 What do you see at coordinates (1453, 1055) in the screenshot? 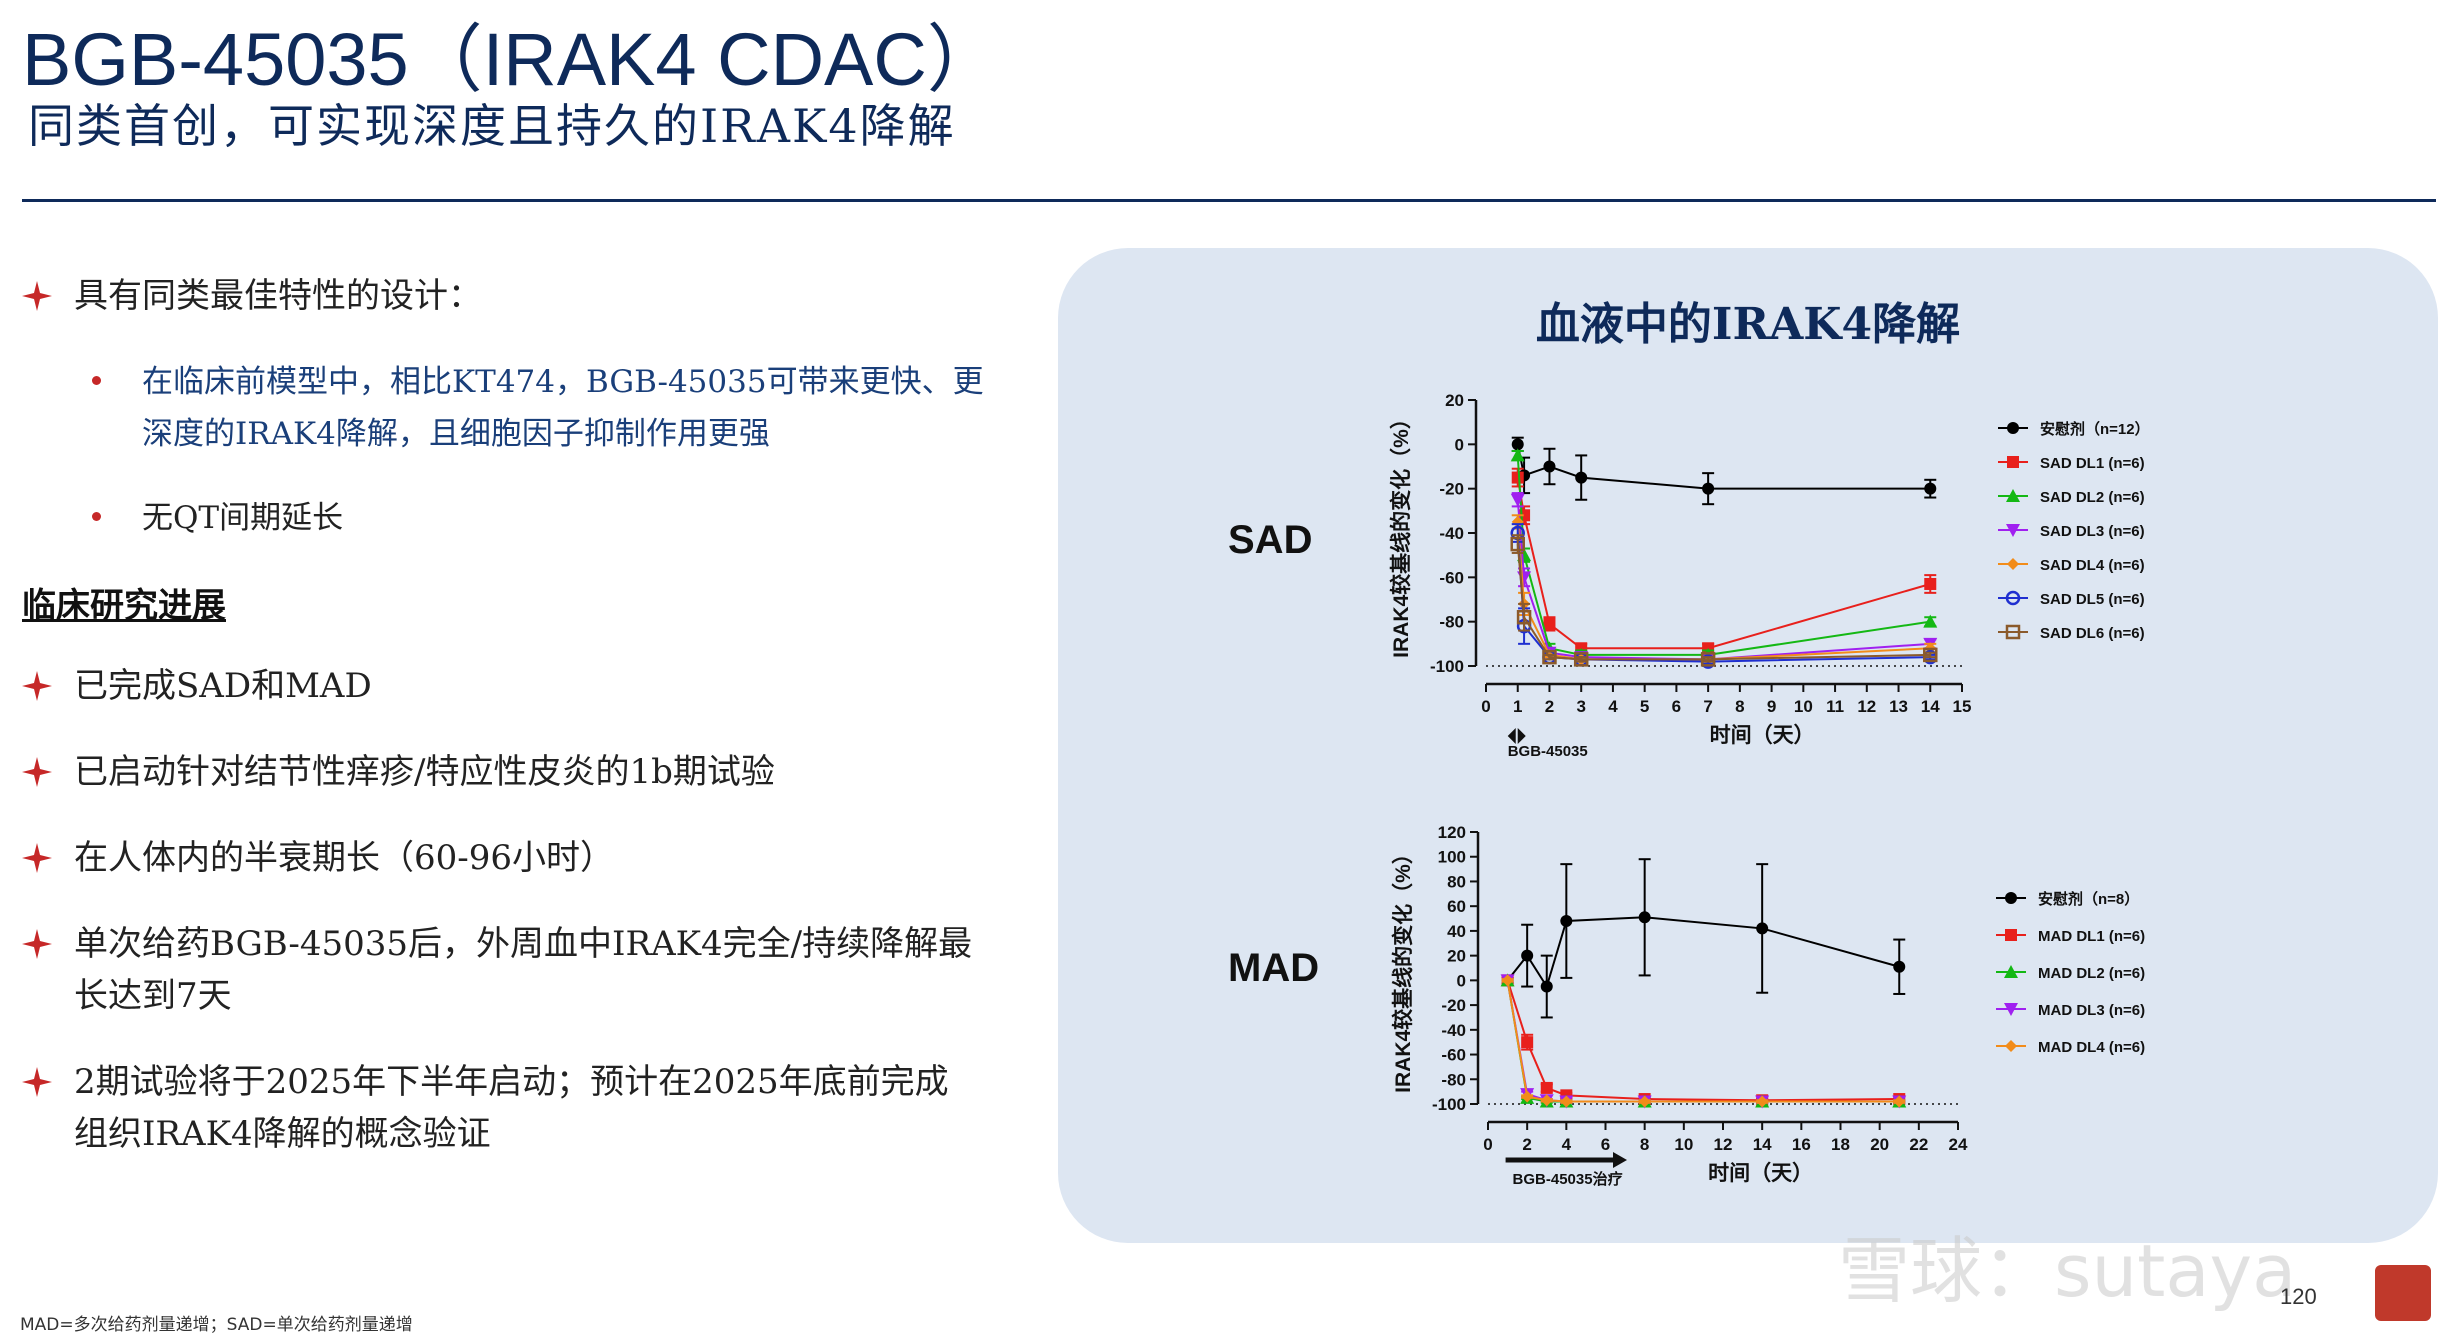
I see `mad-y-tick-label: -60` at bounding box center [1453, 1055].